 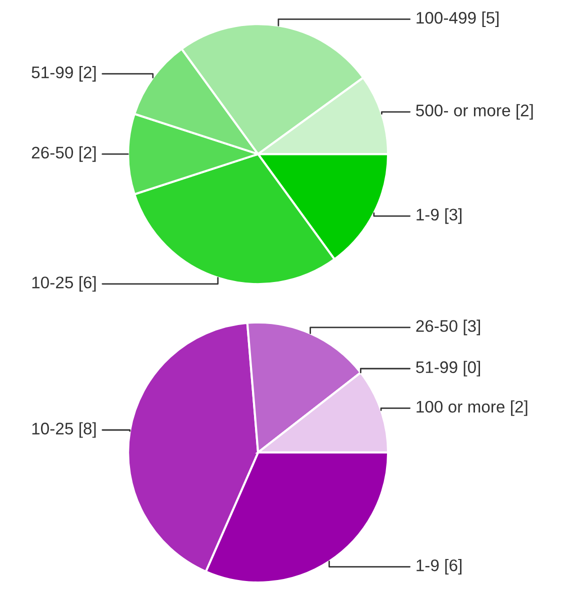 What do you see at coordinates (64, 284) in the screenshot?
I see `slice-label: 10-25 [6]` at bounding box center [64, 284].